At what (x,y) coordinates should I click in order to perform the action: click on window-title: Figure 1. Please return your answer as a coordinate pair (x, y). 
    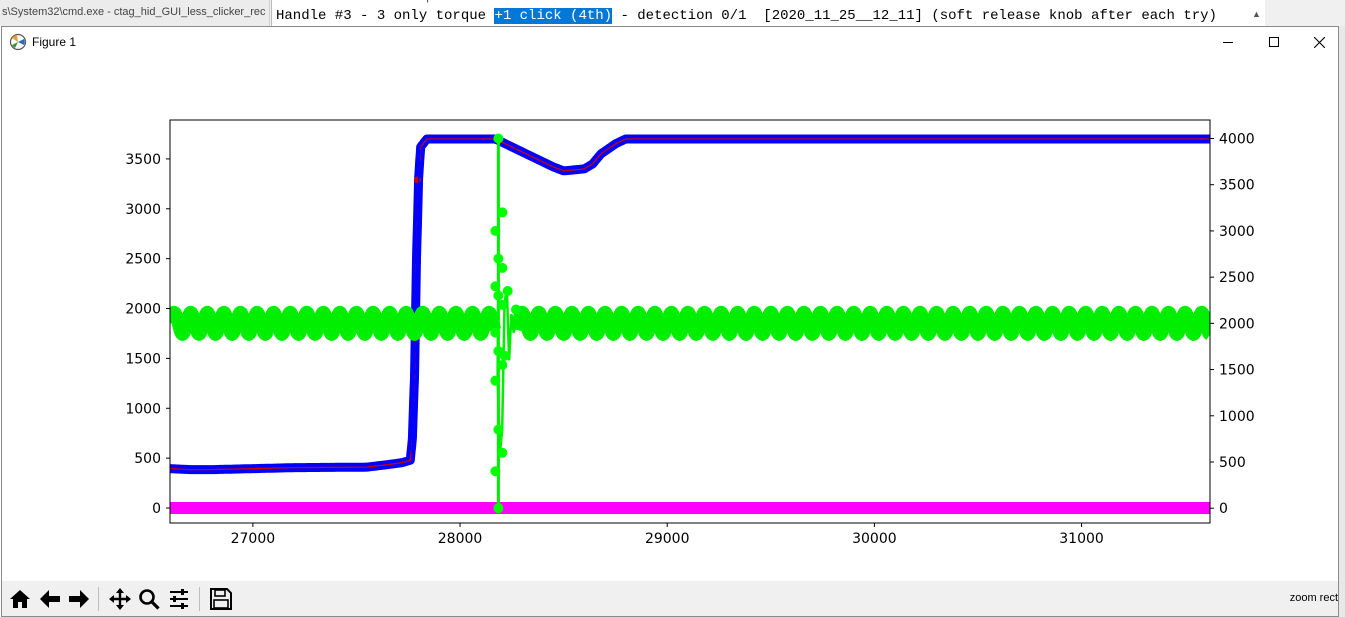
    Looking at the image, I should click on (54, 42).